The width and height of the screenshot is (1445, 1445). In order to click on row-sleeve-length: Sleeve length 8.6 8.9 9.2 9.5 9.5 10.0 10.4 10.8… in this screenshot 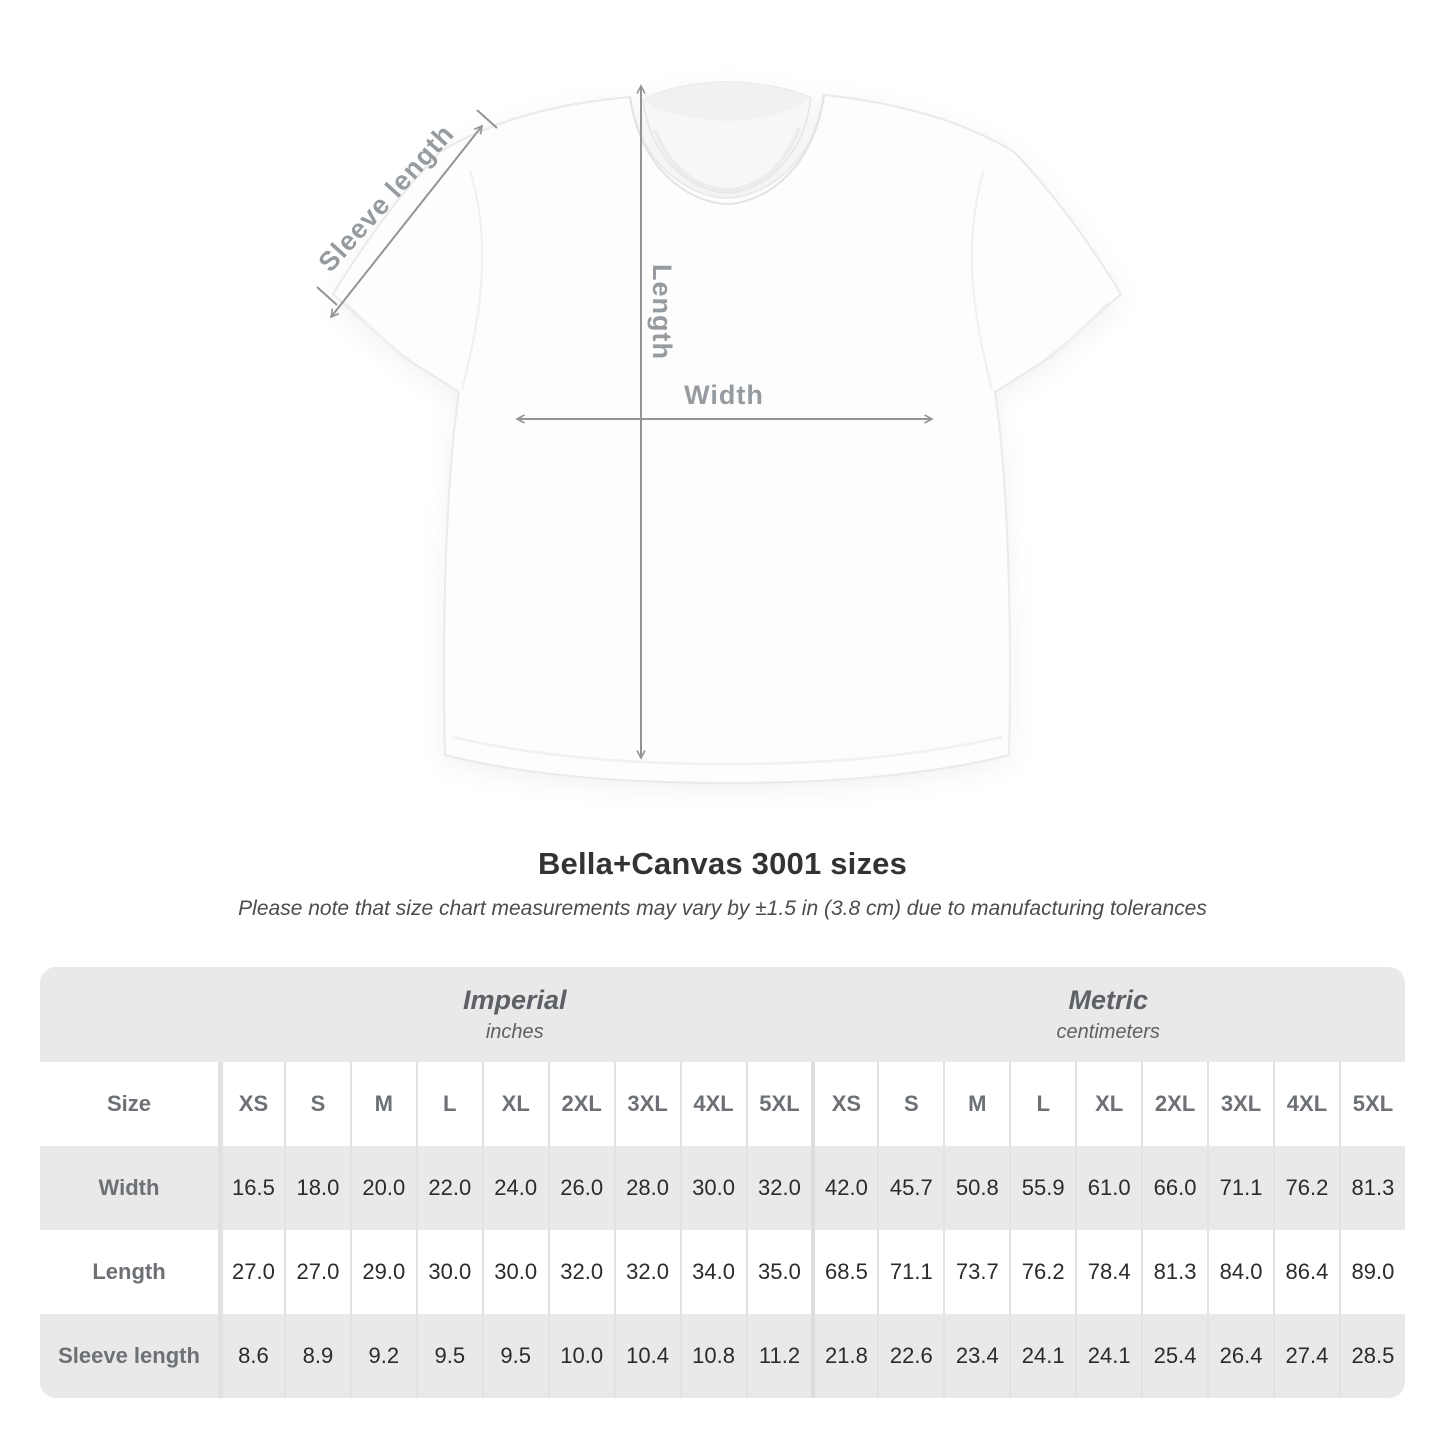, I will do `click(722, 1356)`.